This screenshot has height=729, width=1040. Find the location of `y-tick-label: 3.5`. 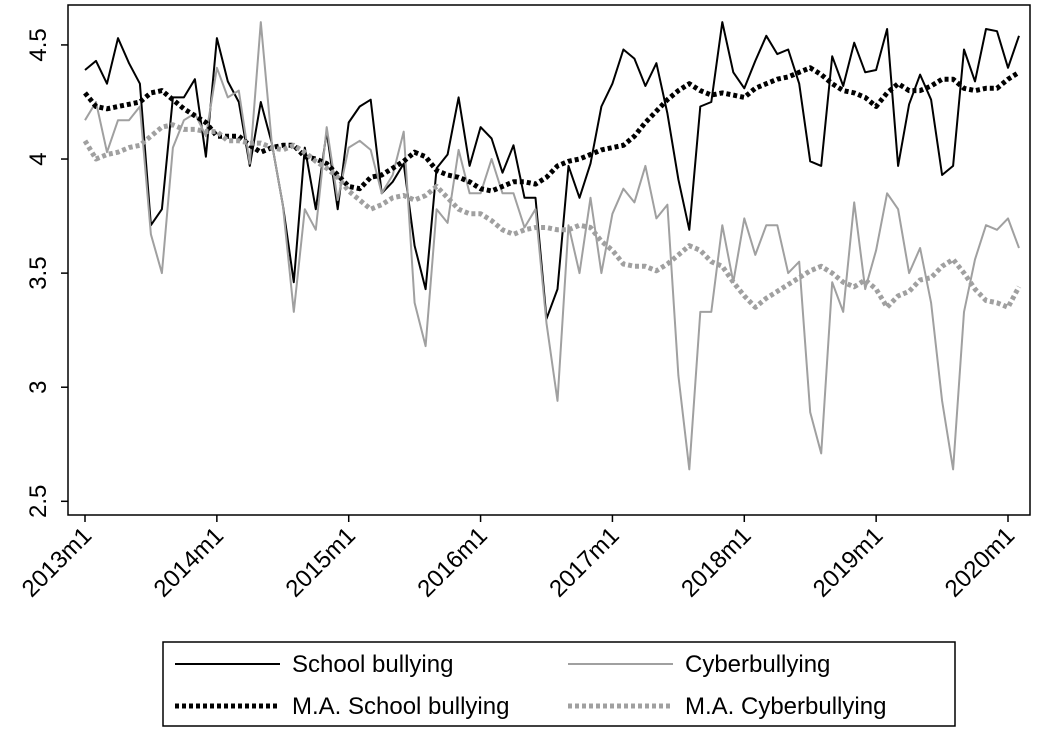

y-tick-label: 3.5 is located at coordinates (38, 272).